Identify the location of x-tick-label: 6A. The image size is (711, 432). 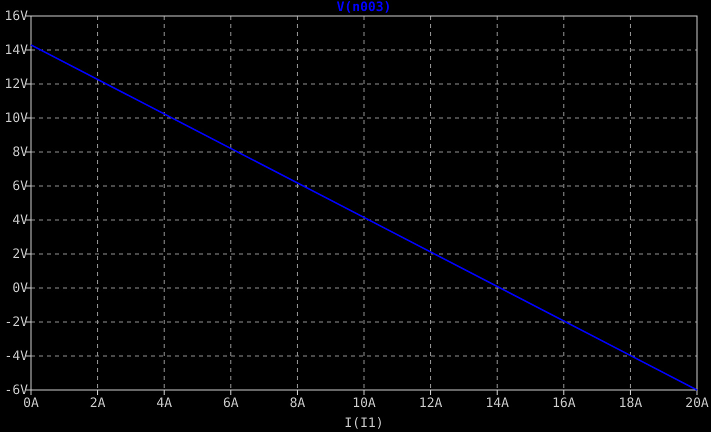
(230, 404).